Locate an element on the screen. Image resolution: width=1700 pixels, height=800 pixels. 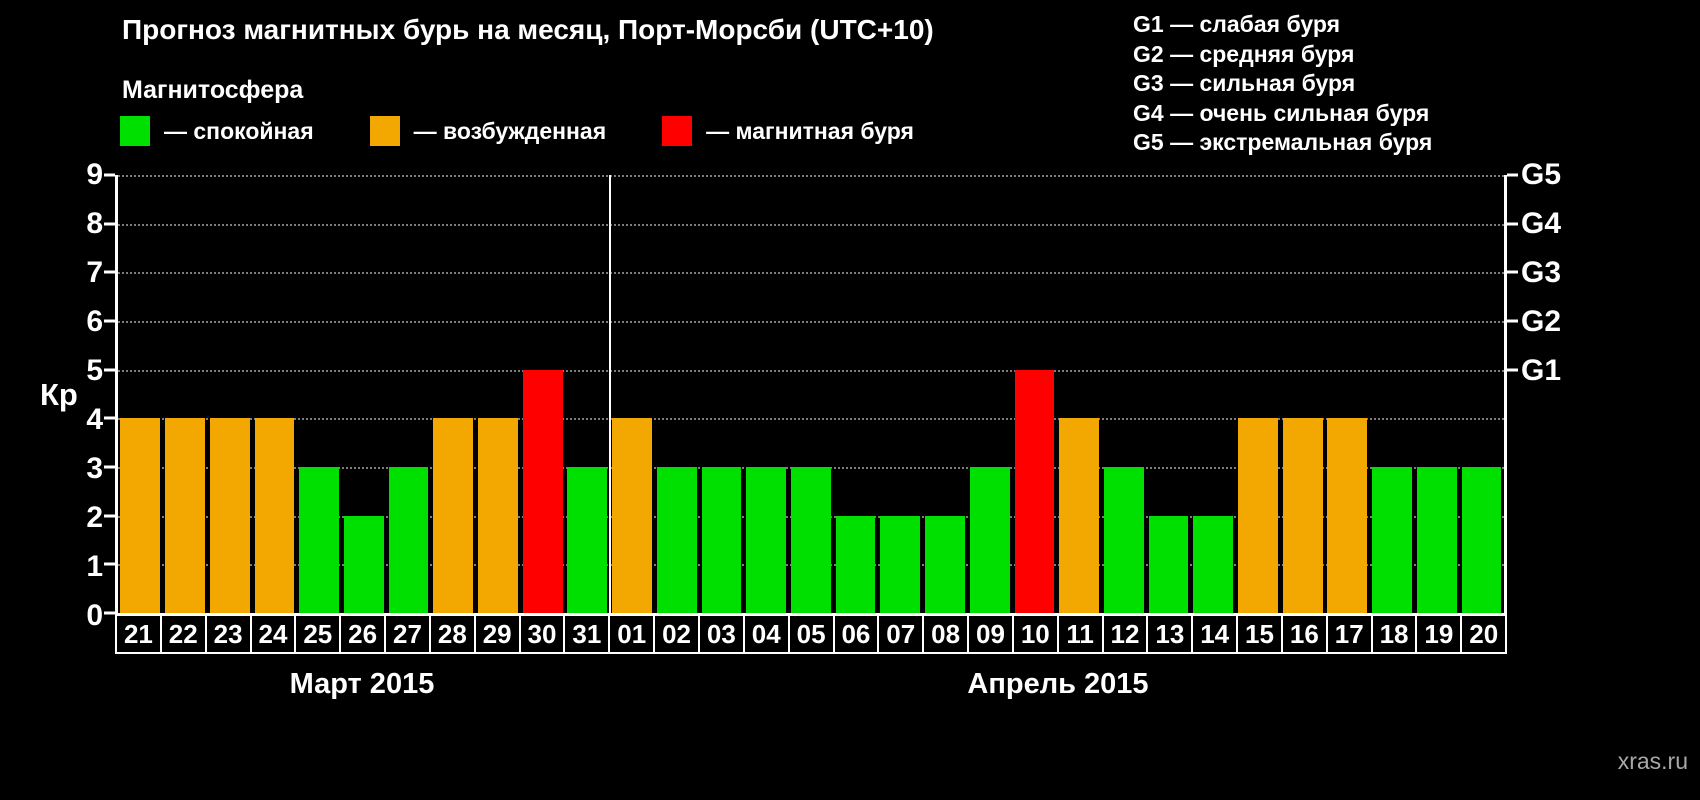
day-label-15: 15 is located at coordinates (1260, 634).